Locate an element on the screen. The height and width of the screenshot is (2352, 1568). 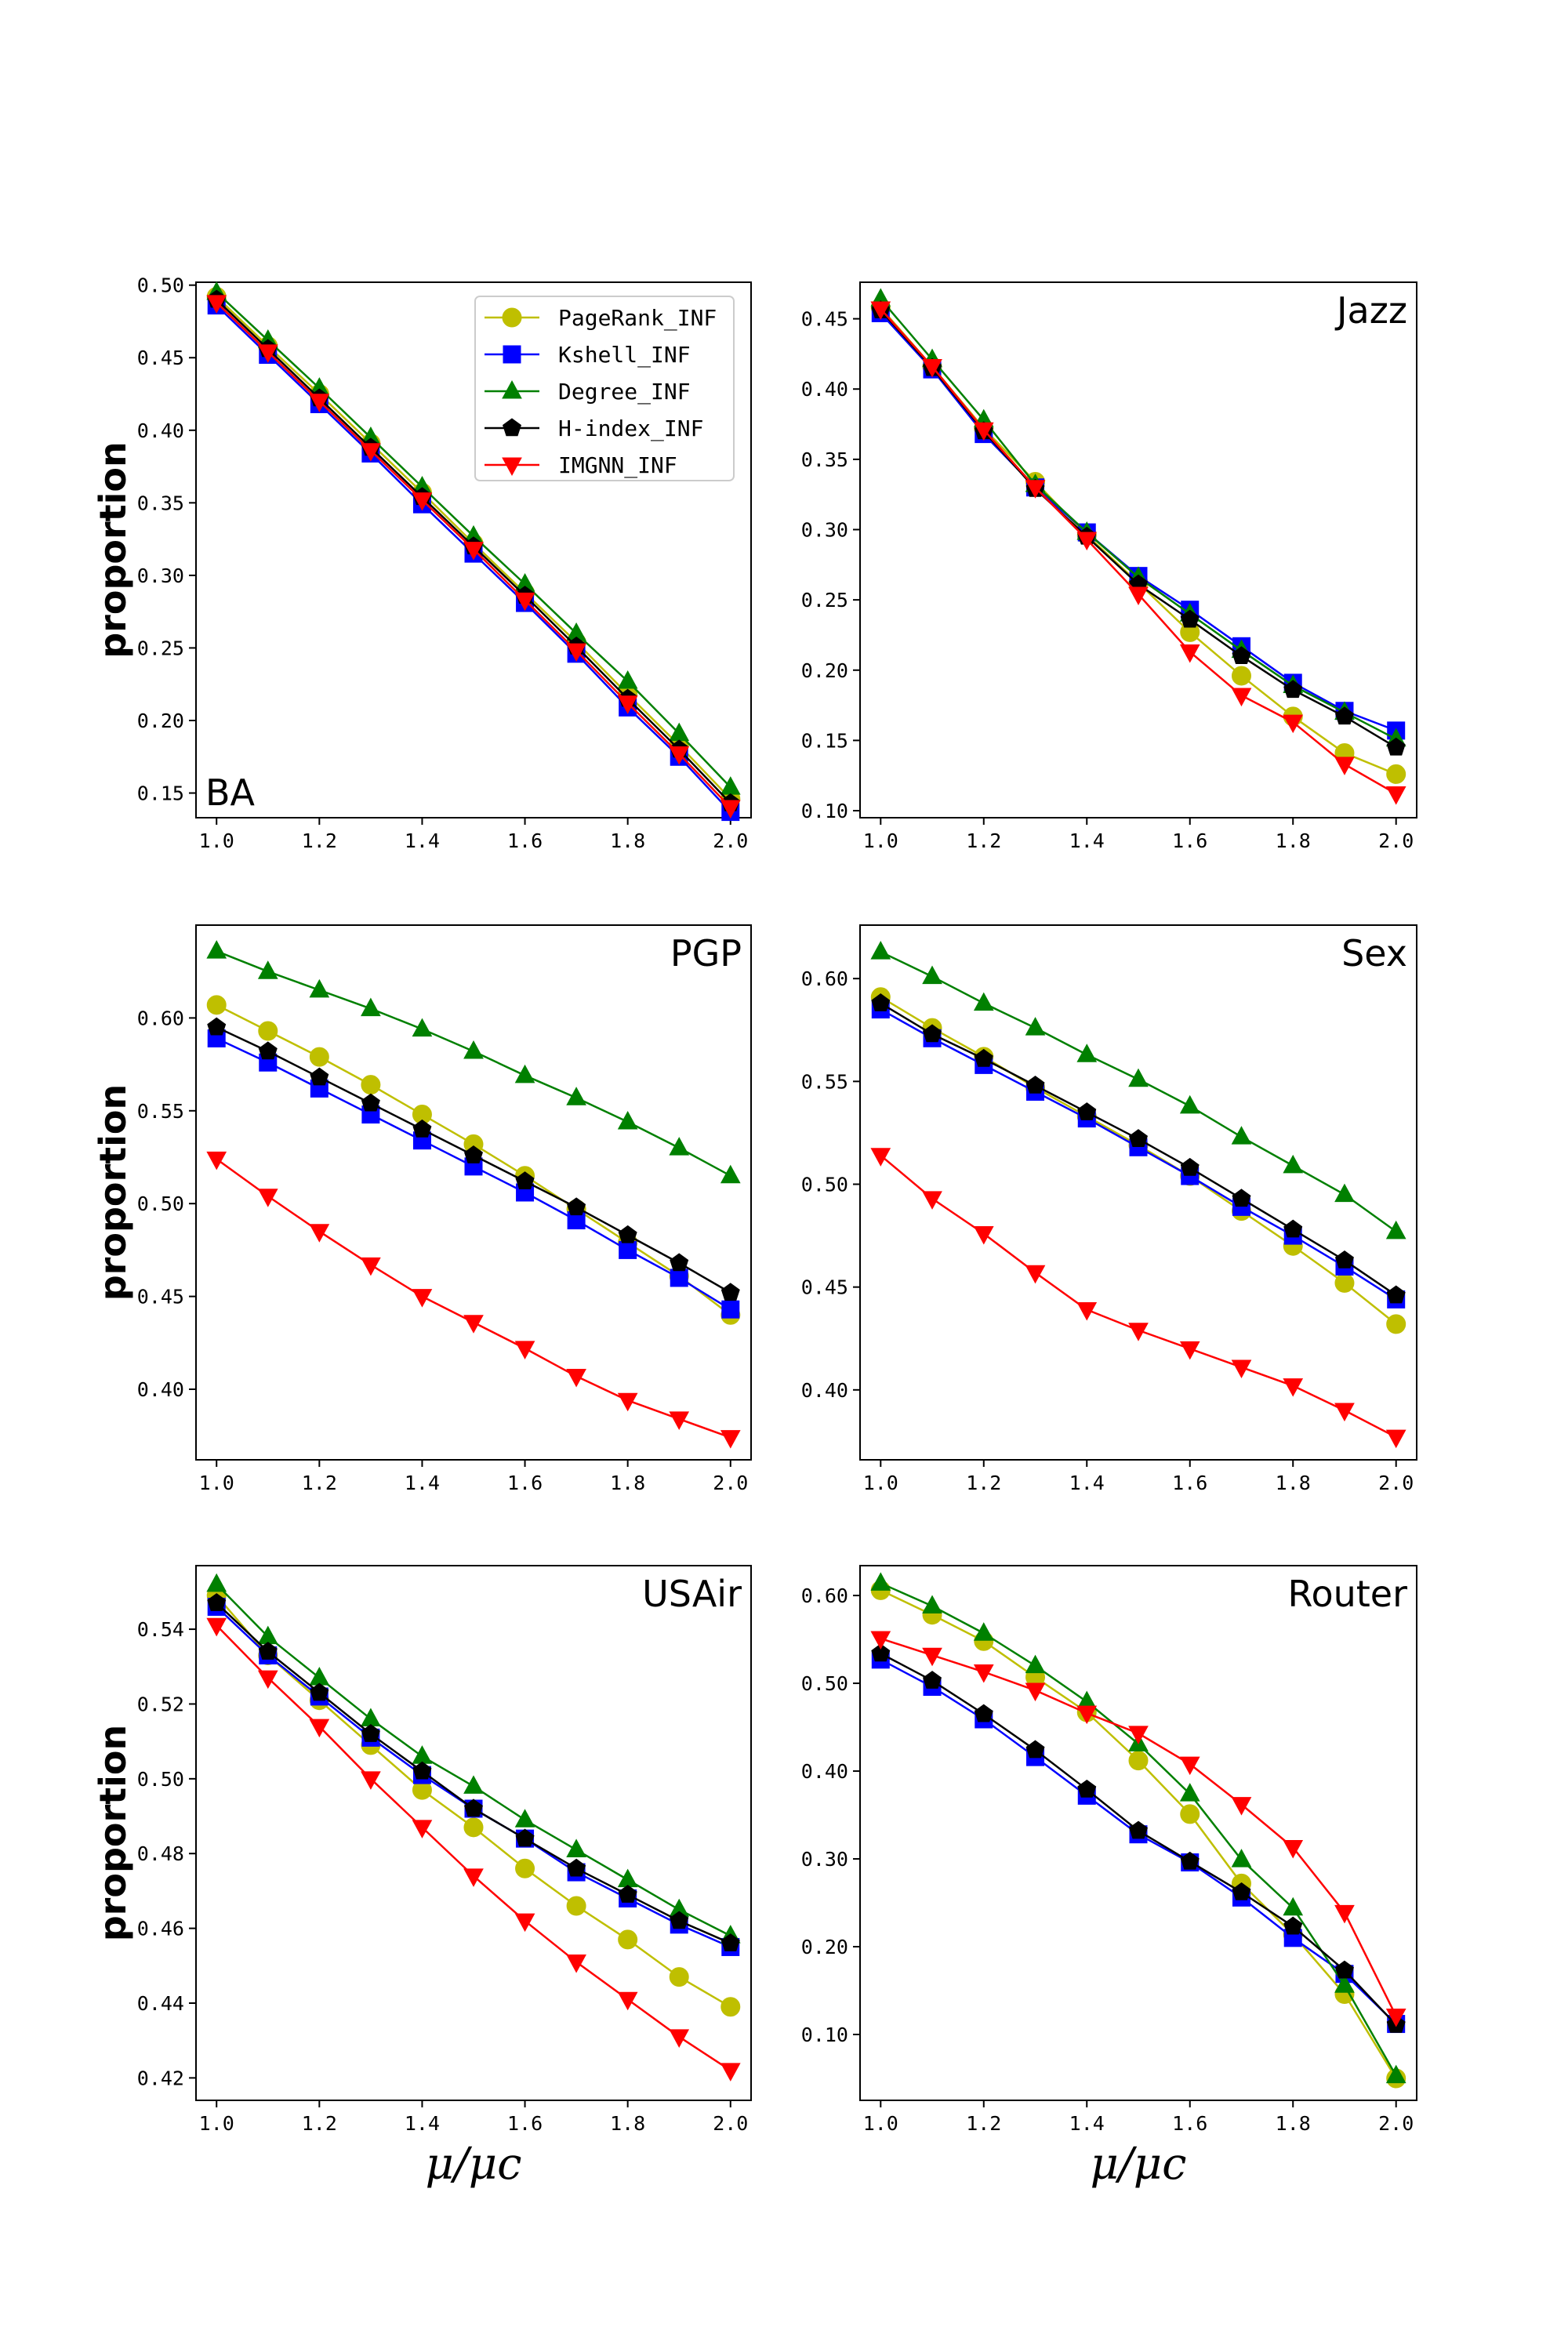
y-tick-label: 0.50 is located at coordinates (160, 285).